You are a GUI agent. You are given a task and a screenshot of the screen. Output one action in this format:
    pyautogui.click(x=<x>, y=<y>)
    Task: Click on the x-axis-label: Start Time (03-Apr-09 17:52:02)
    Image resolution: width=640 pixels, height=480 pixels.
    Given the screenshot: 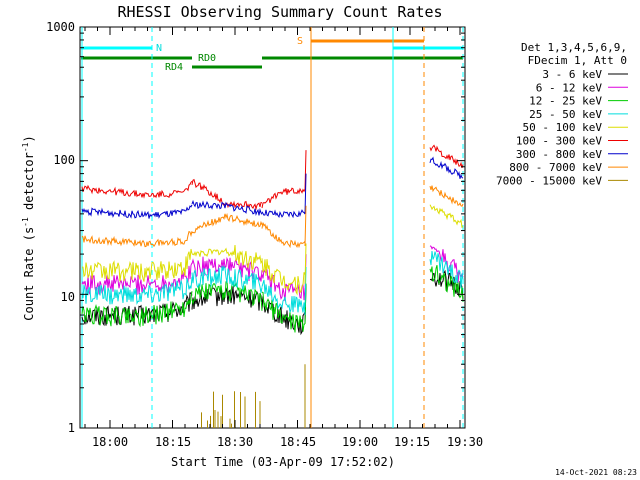 What is the action you would take?
    pyautogui.click(x=283, y=462)
    